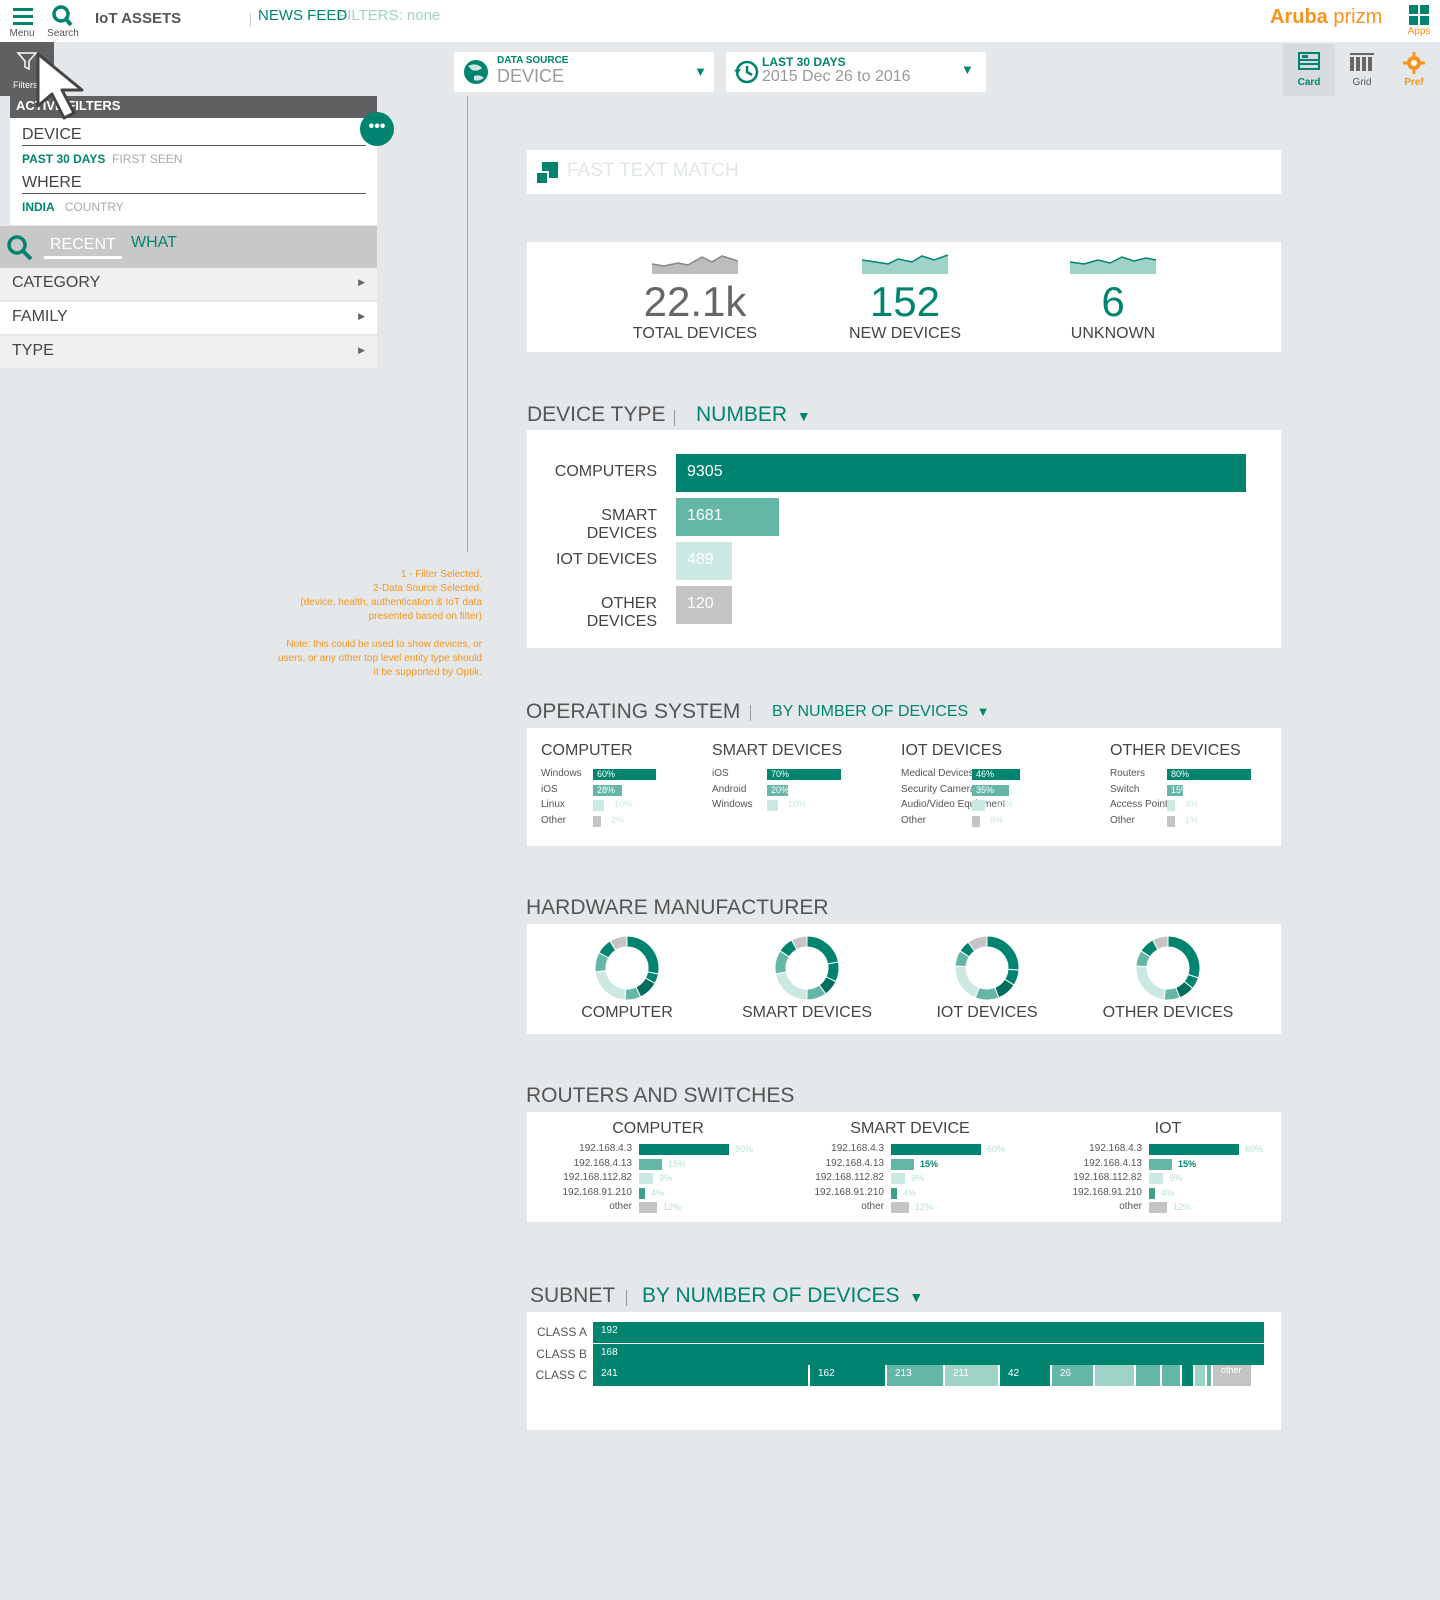 This screenshot has height=1600, width=1440. What do you see at coordinates (188, 318) in the screenshot?
I see `family-row: FAMILY ▶` at bounding box center [188, 318].